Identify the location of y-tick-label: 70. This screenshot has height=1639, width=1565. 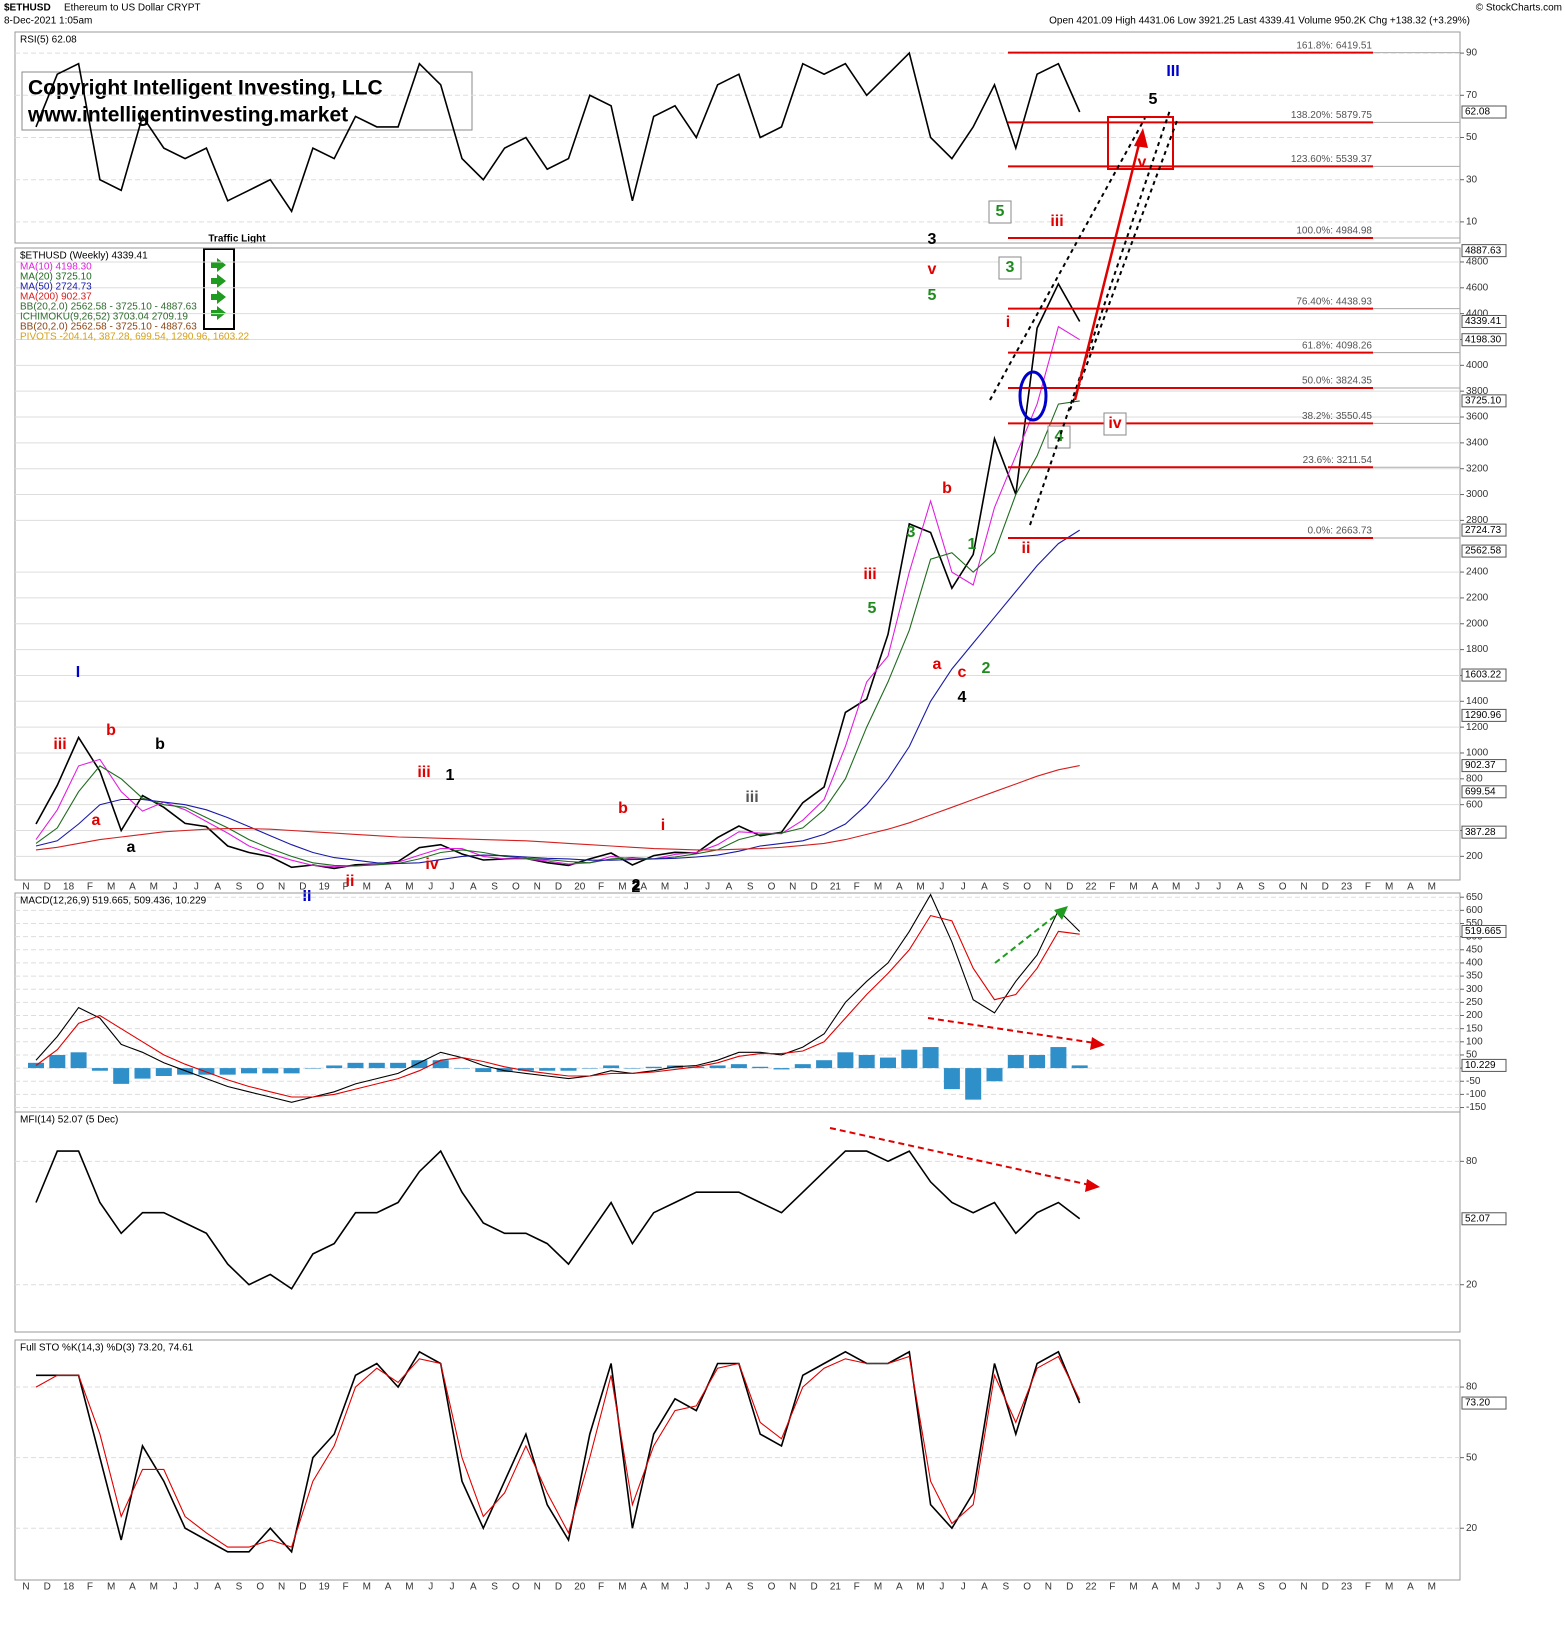
(1472, 95).